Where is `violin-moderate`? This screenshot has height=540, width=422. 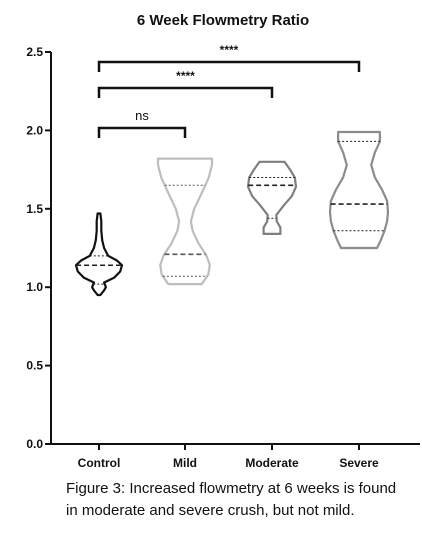 violin-moderate is located at coordinates (272, 197).